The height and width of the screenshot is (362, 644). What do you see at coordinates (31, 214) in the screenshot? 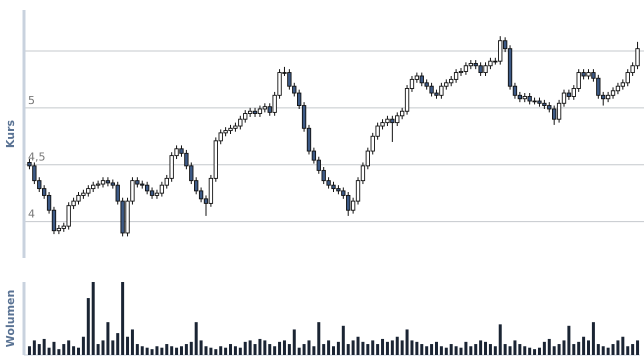
I see `y-tick-label: 4` at bounding box center [31, 214].